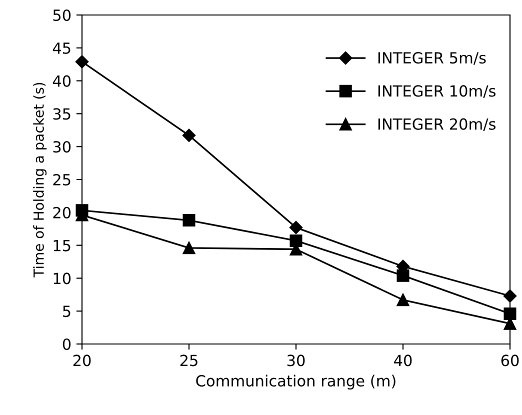 This screenshot has width=522, height=415. Describe the element at coordinates (66, 344) in the screenshot. I see `y-tick-label: 0` at that location.